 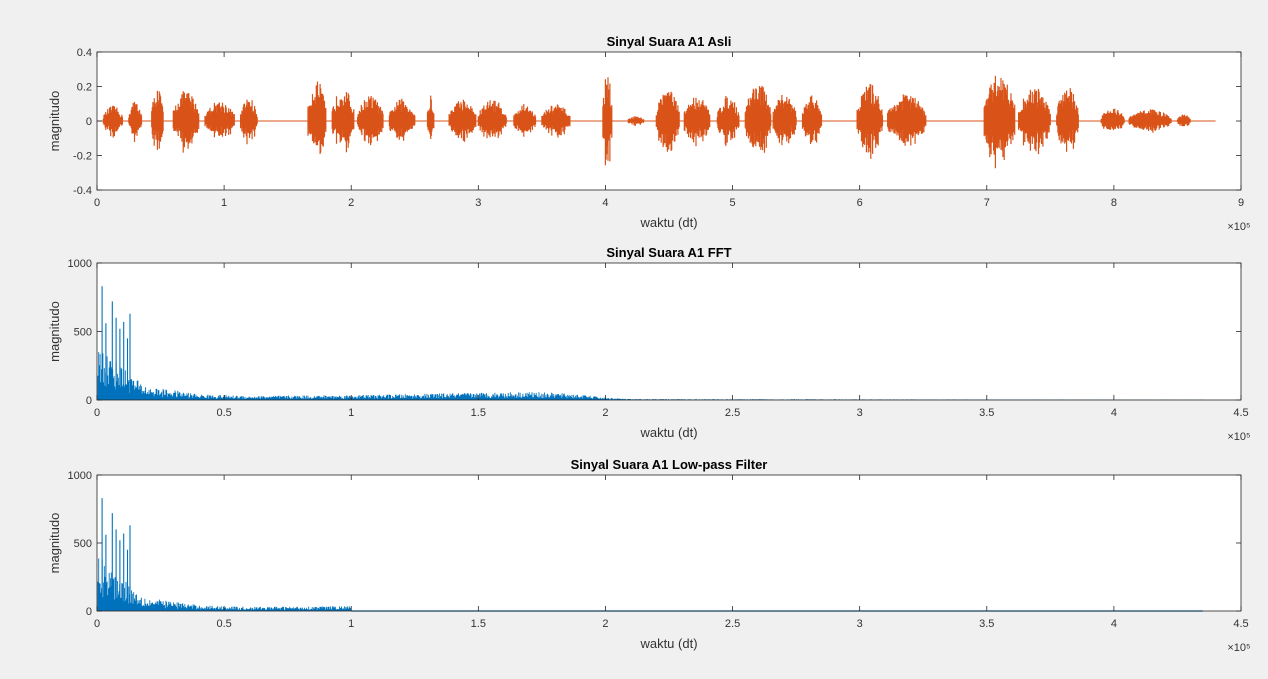 What do you see at coordinates (732, 203) in the screenshot?
I see `x-tick-label: 5` at bounding box center [732, 203].